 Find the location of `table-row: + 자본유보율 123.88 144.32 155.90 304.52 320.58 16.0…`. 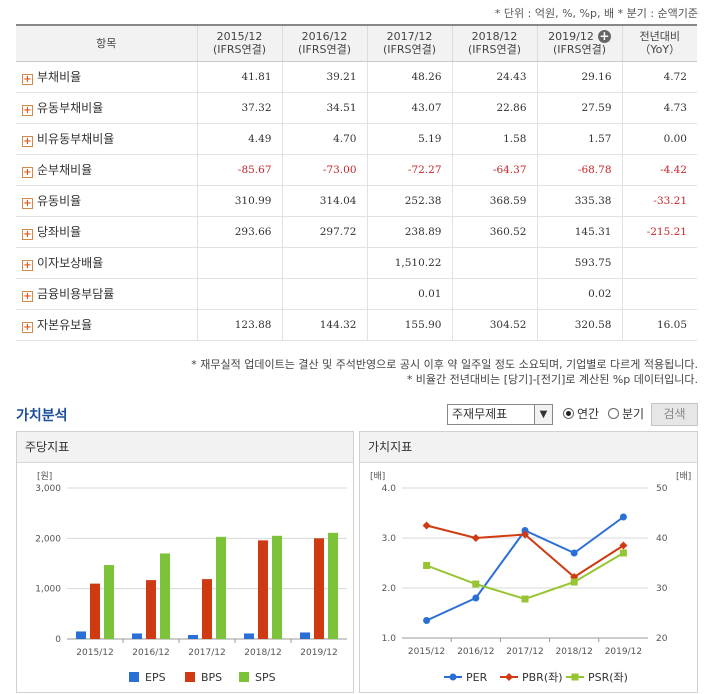

table-row: + 자본유보율 123.88 144.32 155.90 304.52 320.58 16.0… is located at coordinates (356, 325).